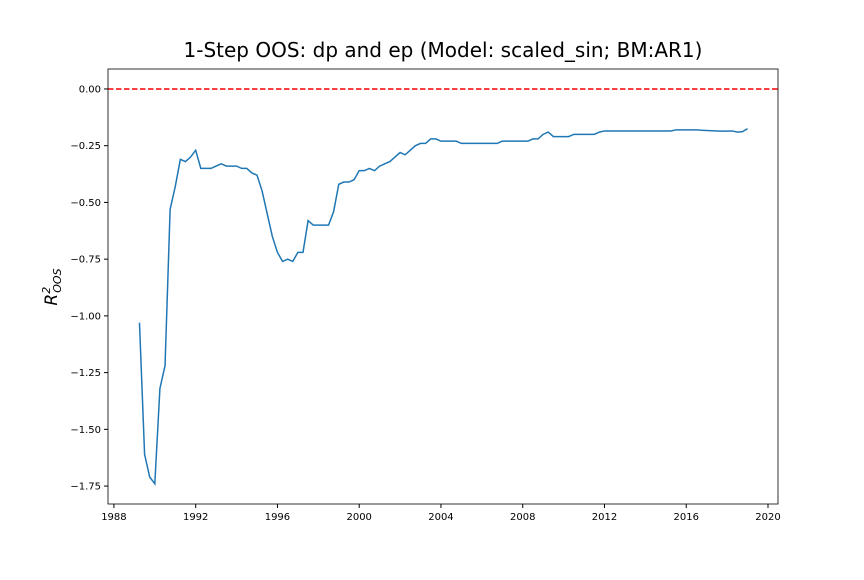 The width and height of the screenshot is (864, 580). I want to click on y-tick-label: −1.25, so click(85, 373).